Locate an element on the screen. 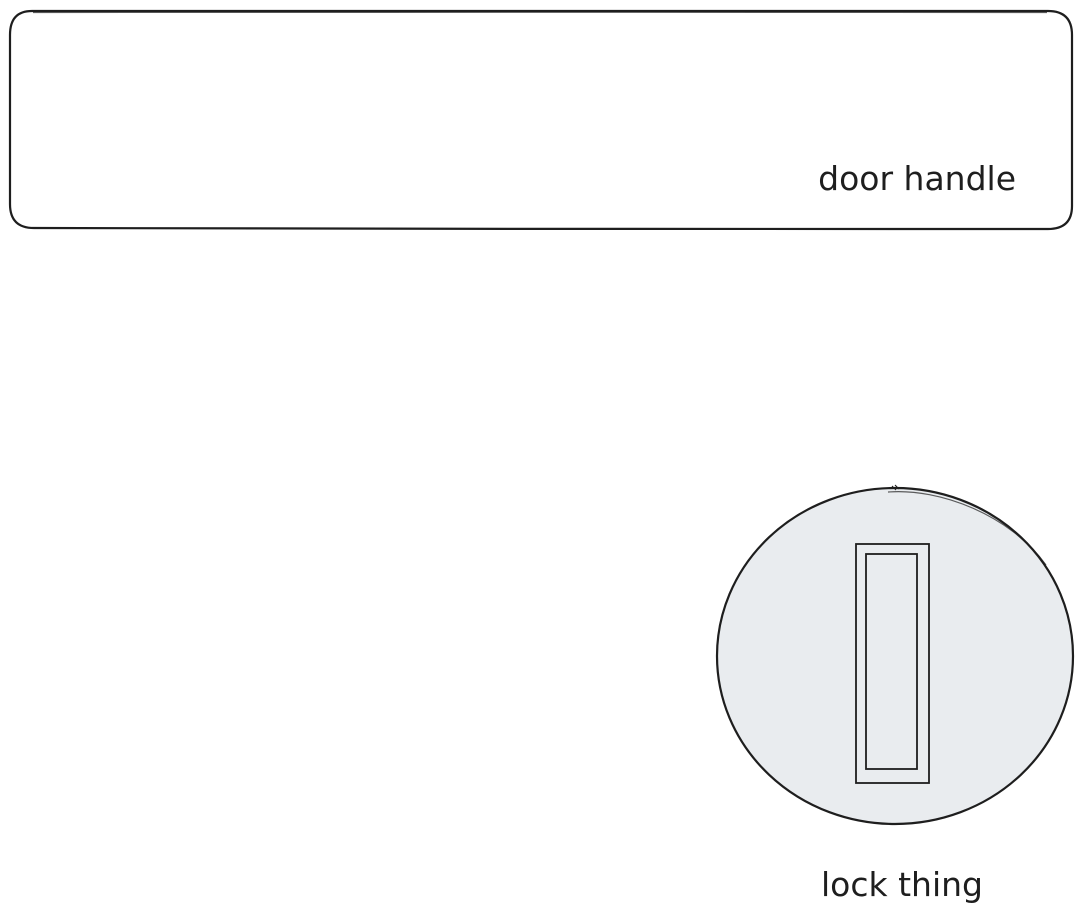 Image resolution: width=1082 pixels, height=918 pixels. lock-slot-outer is located at coordinates (892, 663).